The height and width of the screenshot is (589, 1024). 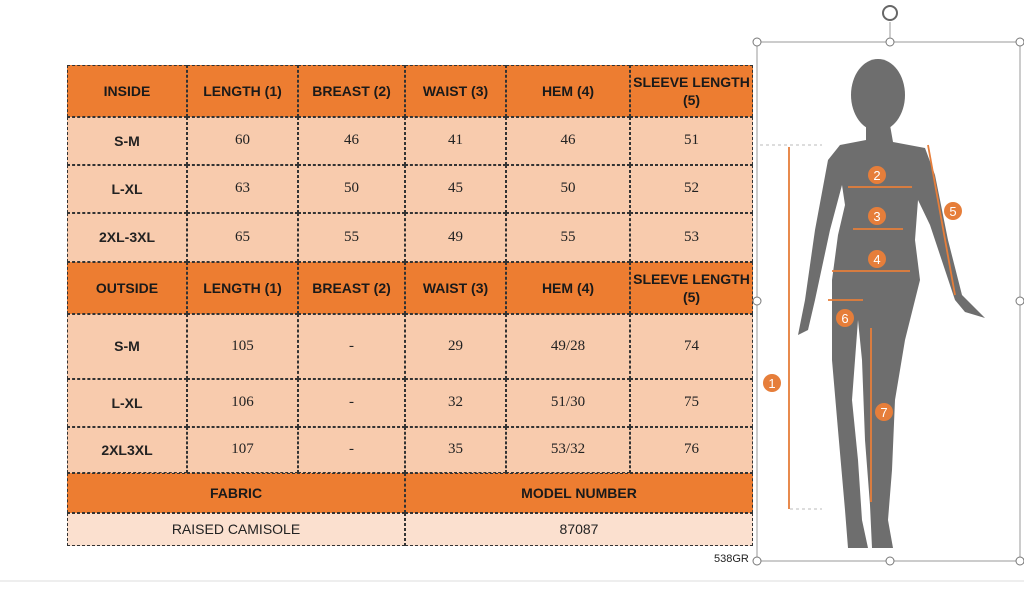 What do you see at coordinates (242, 346) in the screenshot?
I see `table-cell: 105` at bounding box center [242, 346].